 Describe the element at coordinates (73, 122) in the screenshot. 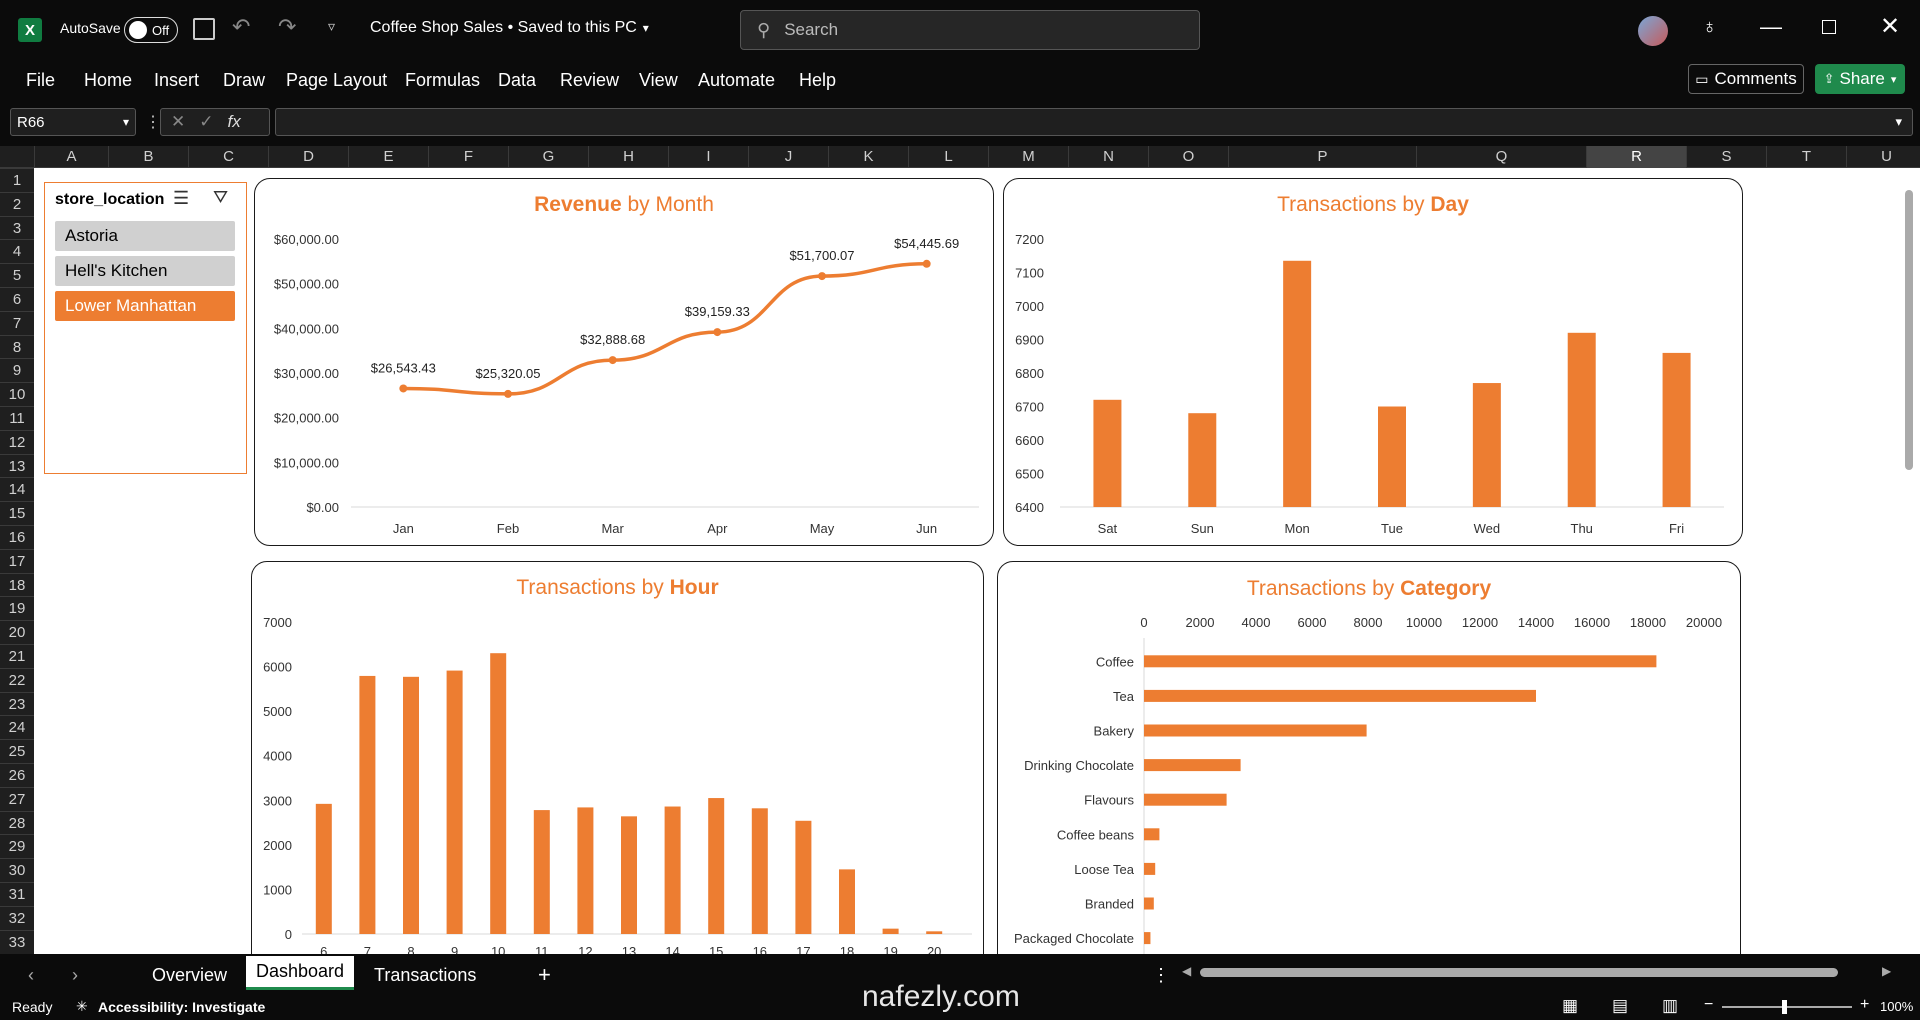

I see `name-box: R66 ▾` at that location.